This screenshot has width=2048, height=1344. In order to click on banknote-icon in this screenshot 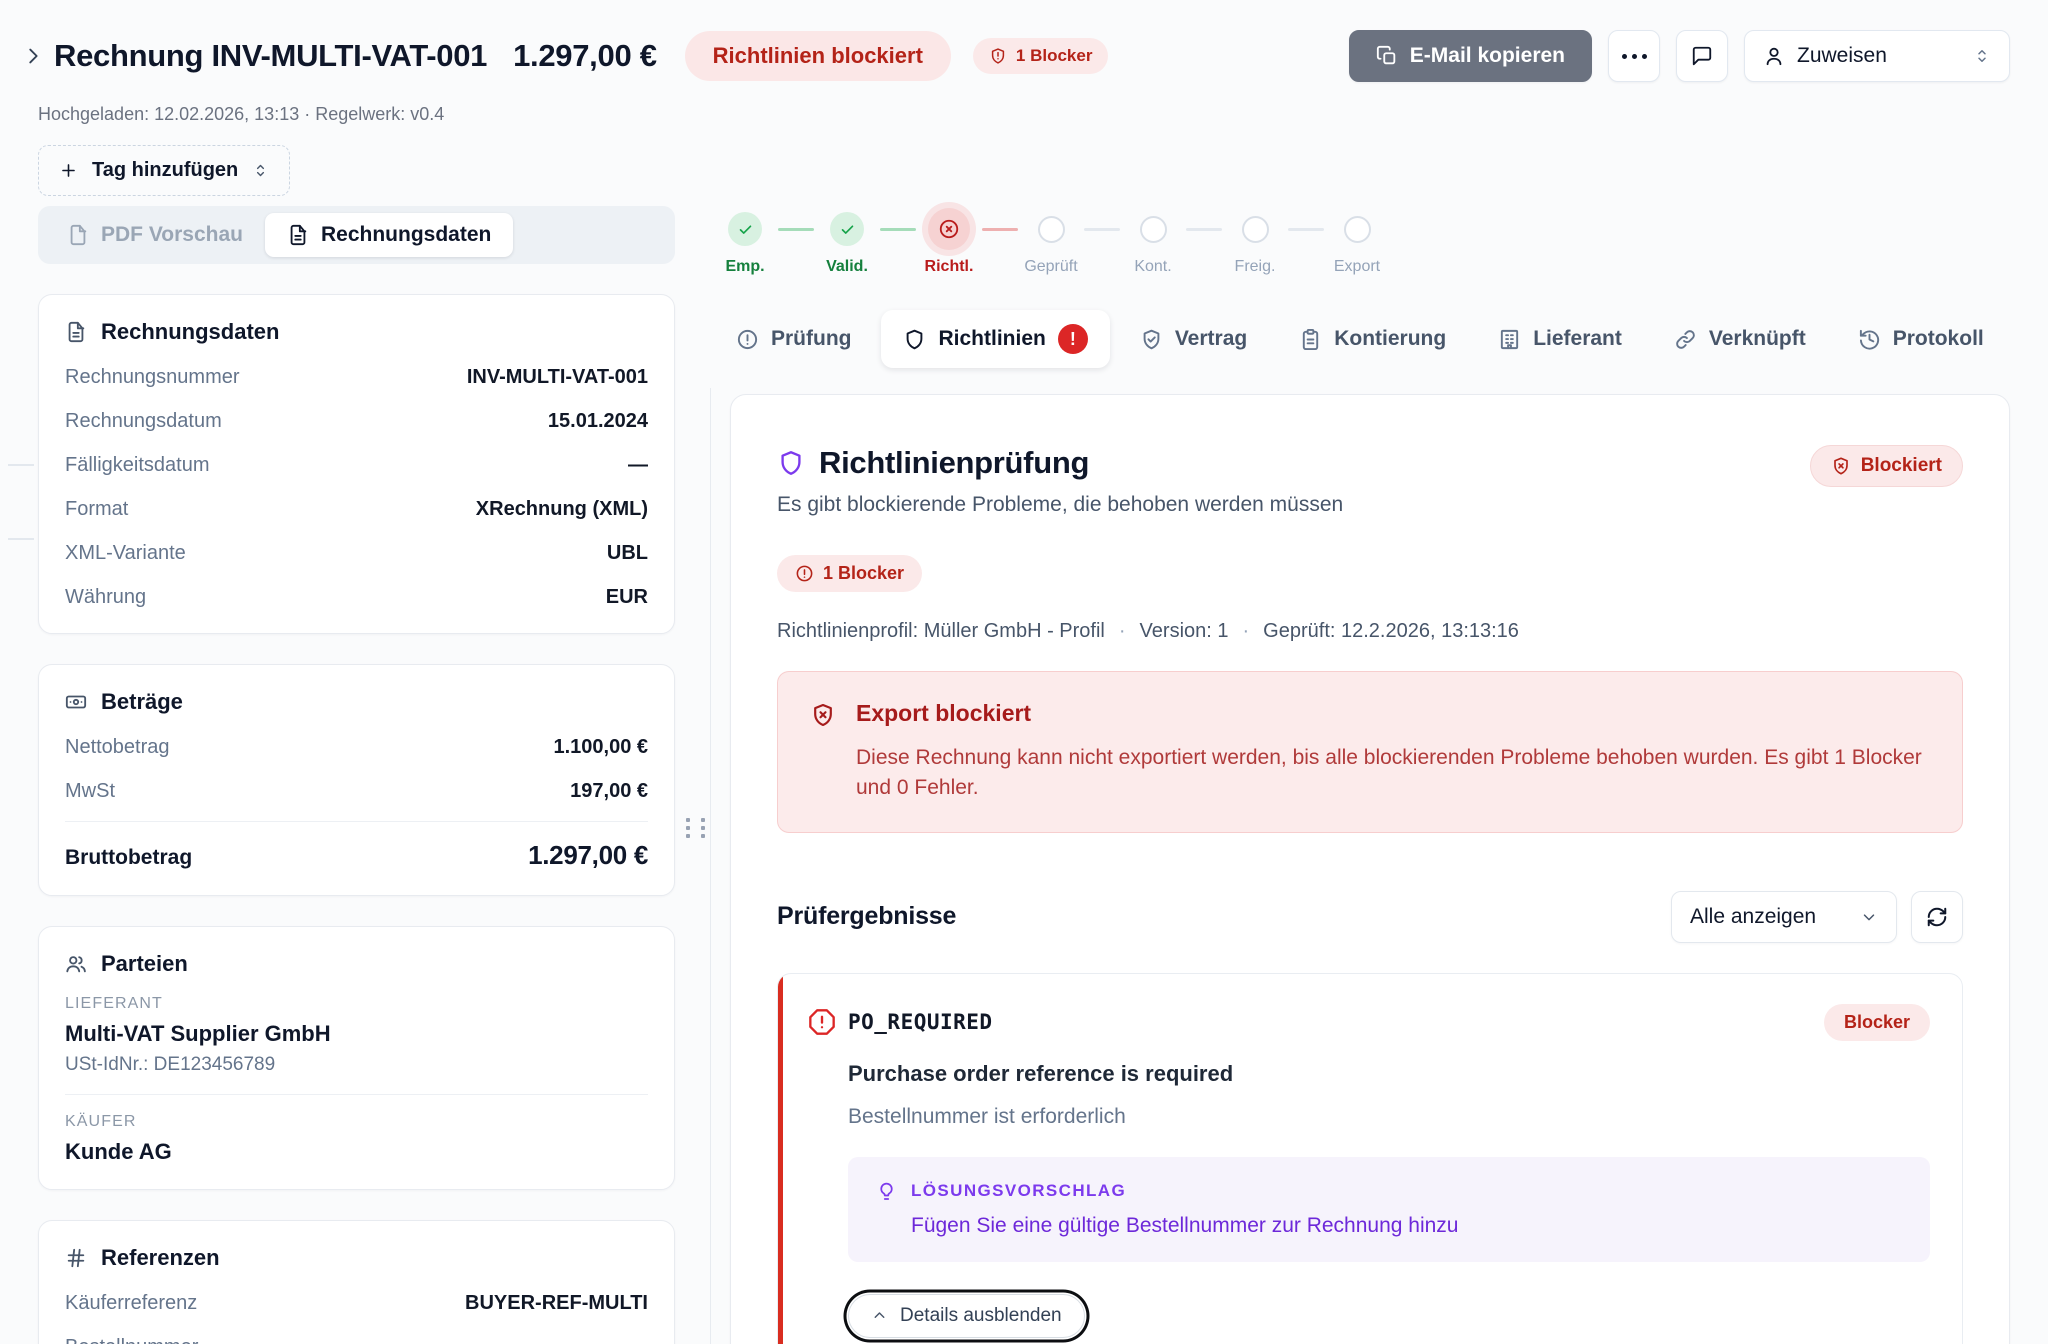, I will do `click(76, 702)`.